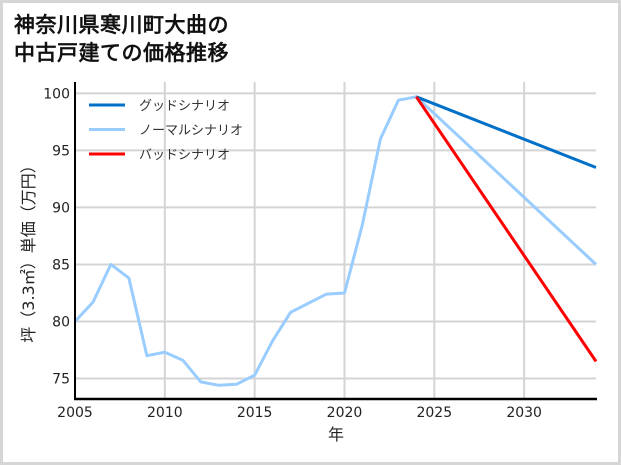 The image size is (621, 465). Describe the element at coordinates (434, 413) in the screenshot. I see `x-tick-label: 2025` at that location.